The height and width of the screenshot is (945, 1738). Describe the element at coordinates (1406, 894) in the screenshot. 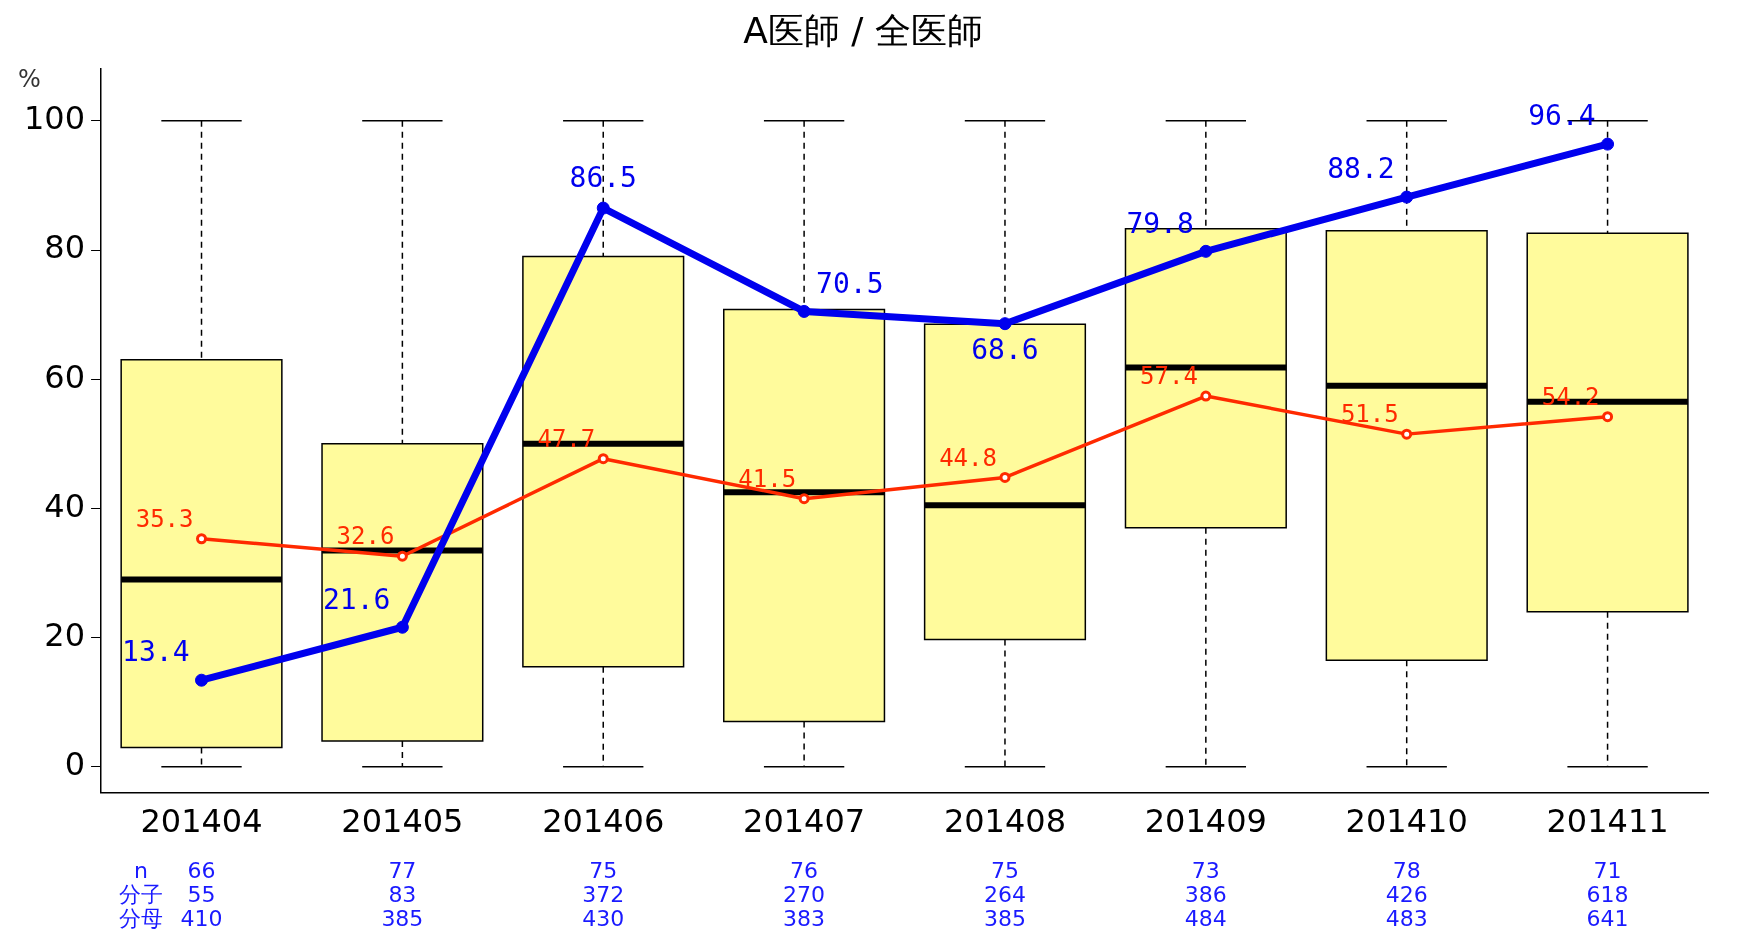

I see `text: 426` at that location.